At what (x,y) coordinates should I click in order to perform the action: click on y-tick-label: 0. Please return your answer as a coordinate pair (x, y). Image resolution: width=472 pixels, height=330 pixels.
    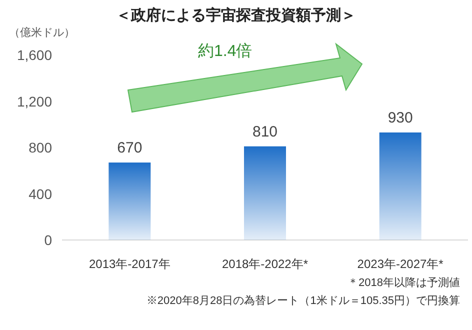
    Looking at the image, I should click on (48, 240).